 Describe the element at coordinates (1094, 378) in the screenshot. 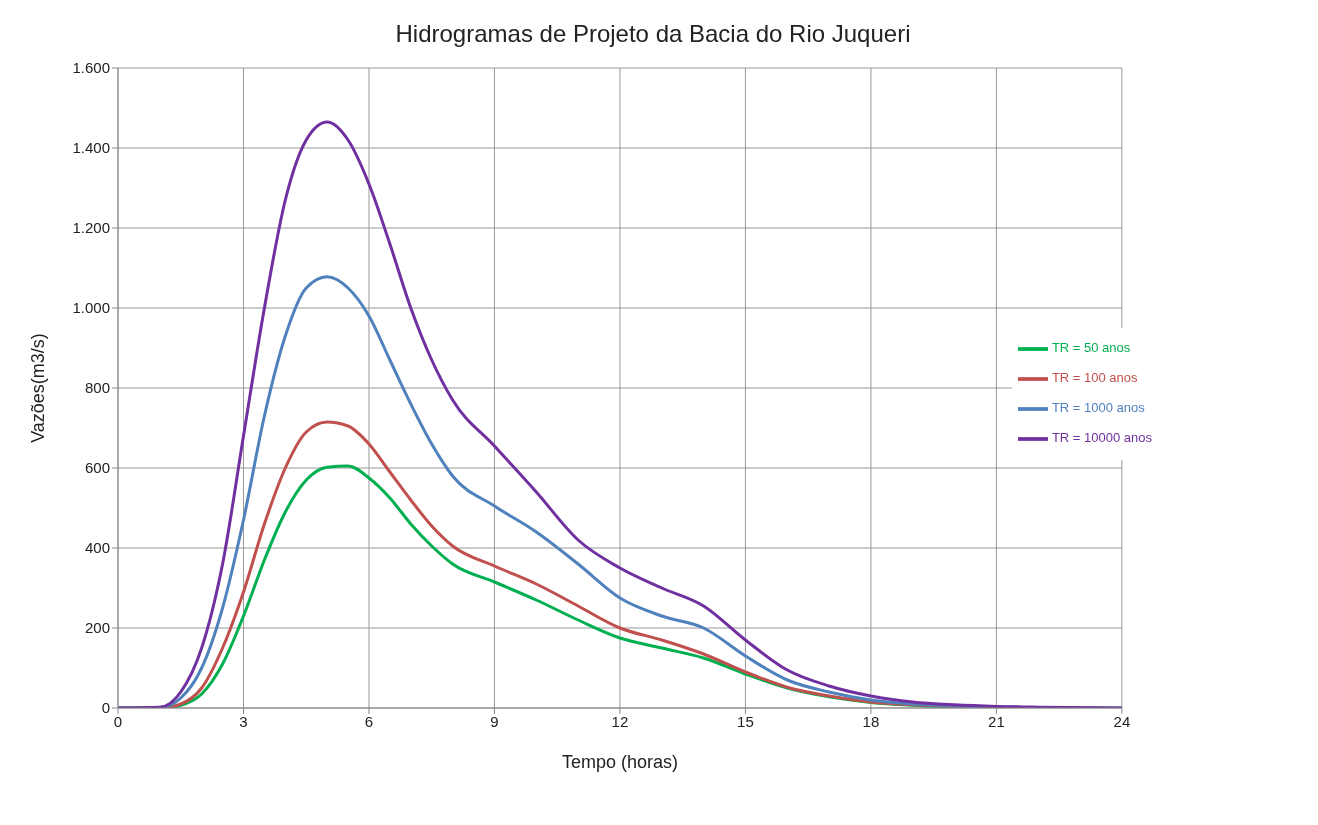

I see `legend-label: TR = 100 anos` at that location.